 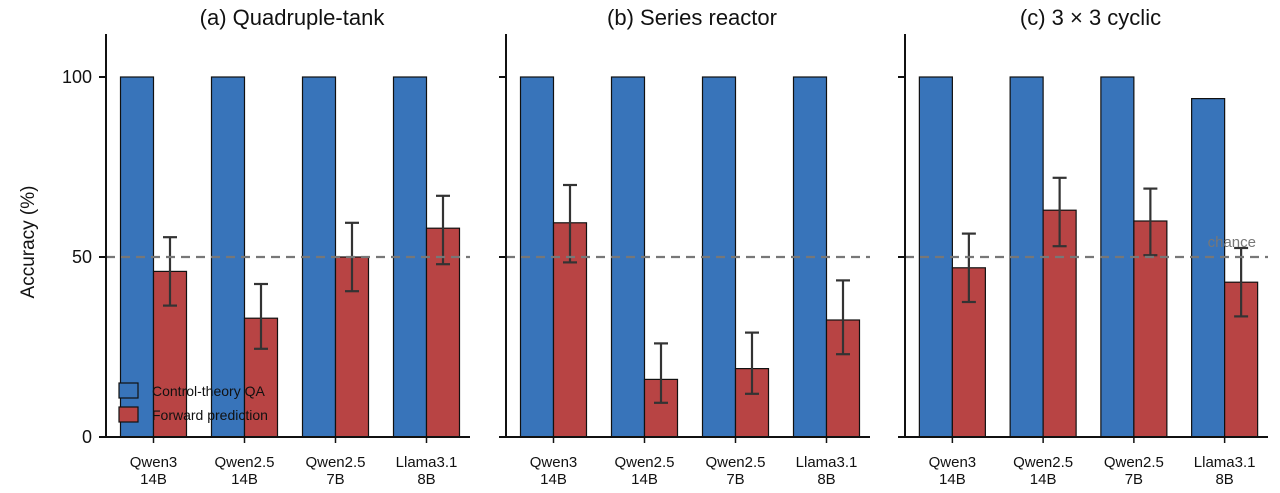 What do you see at coordinates (87, 437) in the screenshot?
I see `y-tick-label: 0` at bounding box center [87, 437].